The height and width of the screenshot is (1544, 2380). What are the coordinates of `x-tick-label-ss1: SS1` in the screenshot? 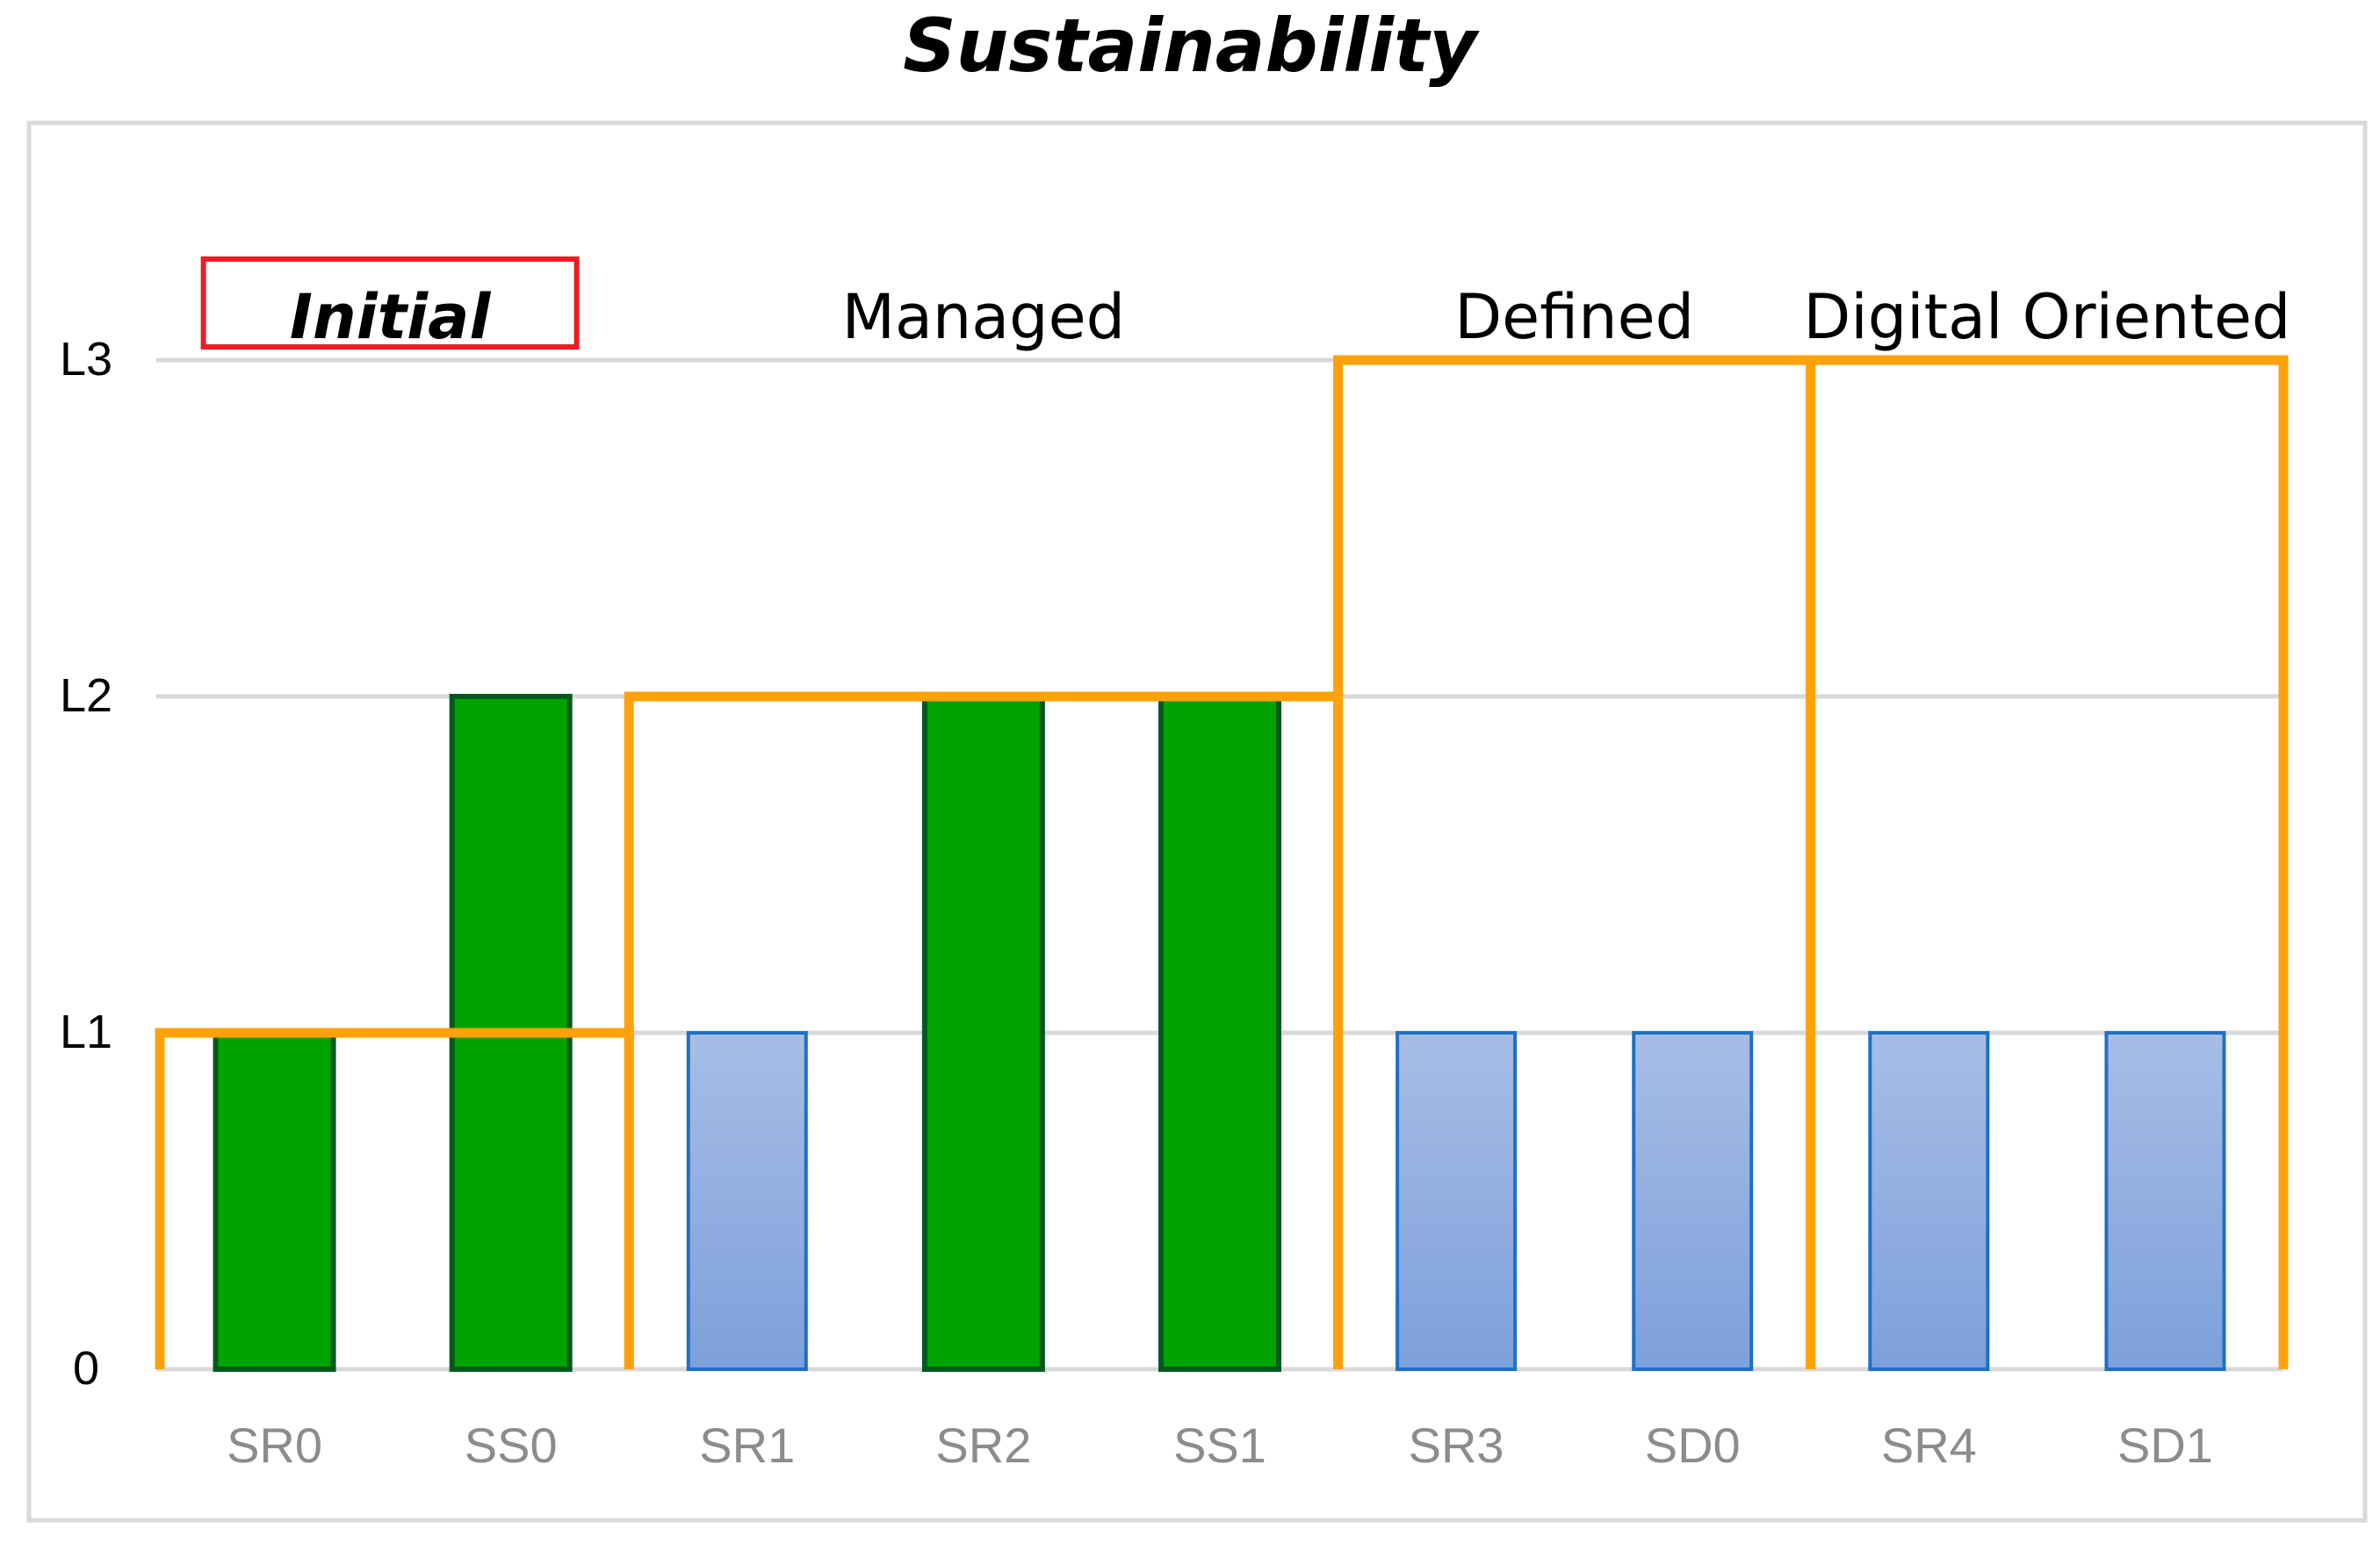 It's located at (1219, 1445).